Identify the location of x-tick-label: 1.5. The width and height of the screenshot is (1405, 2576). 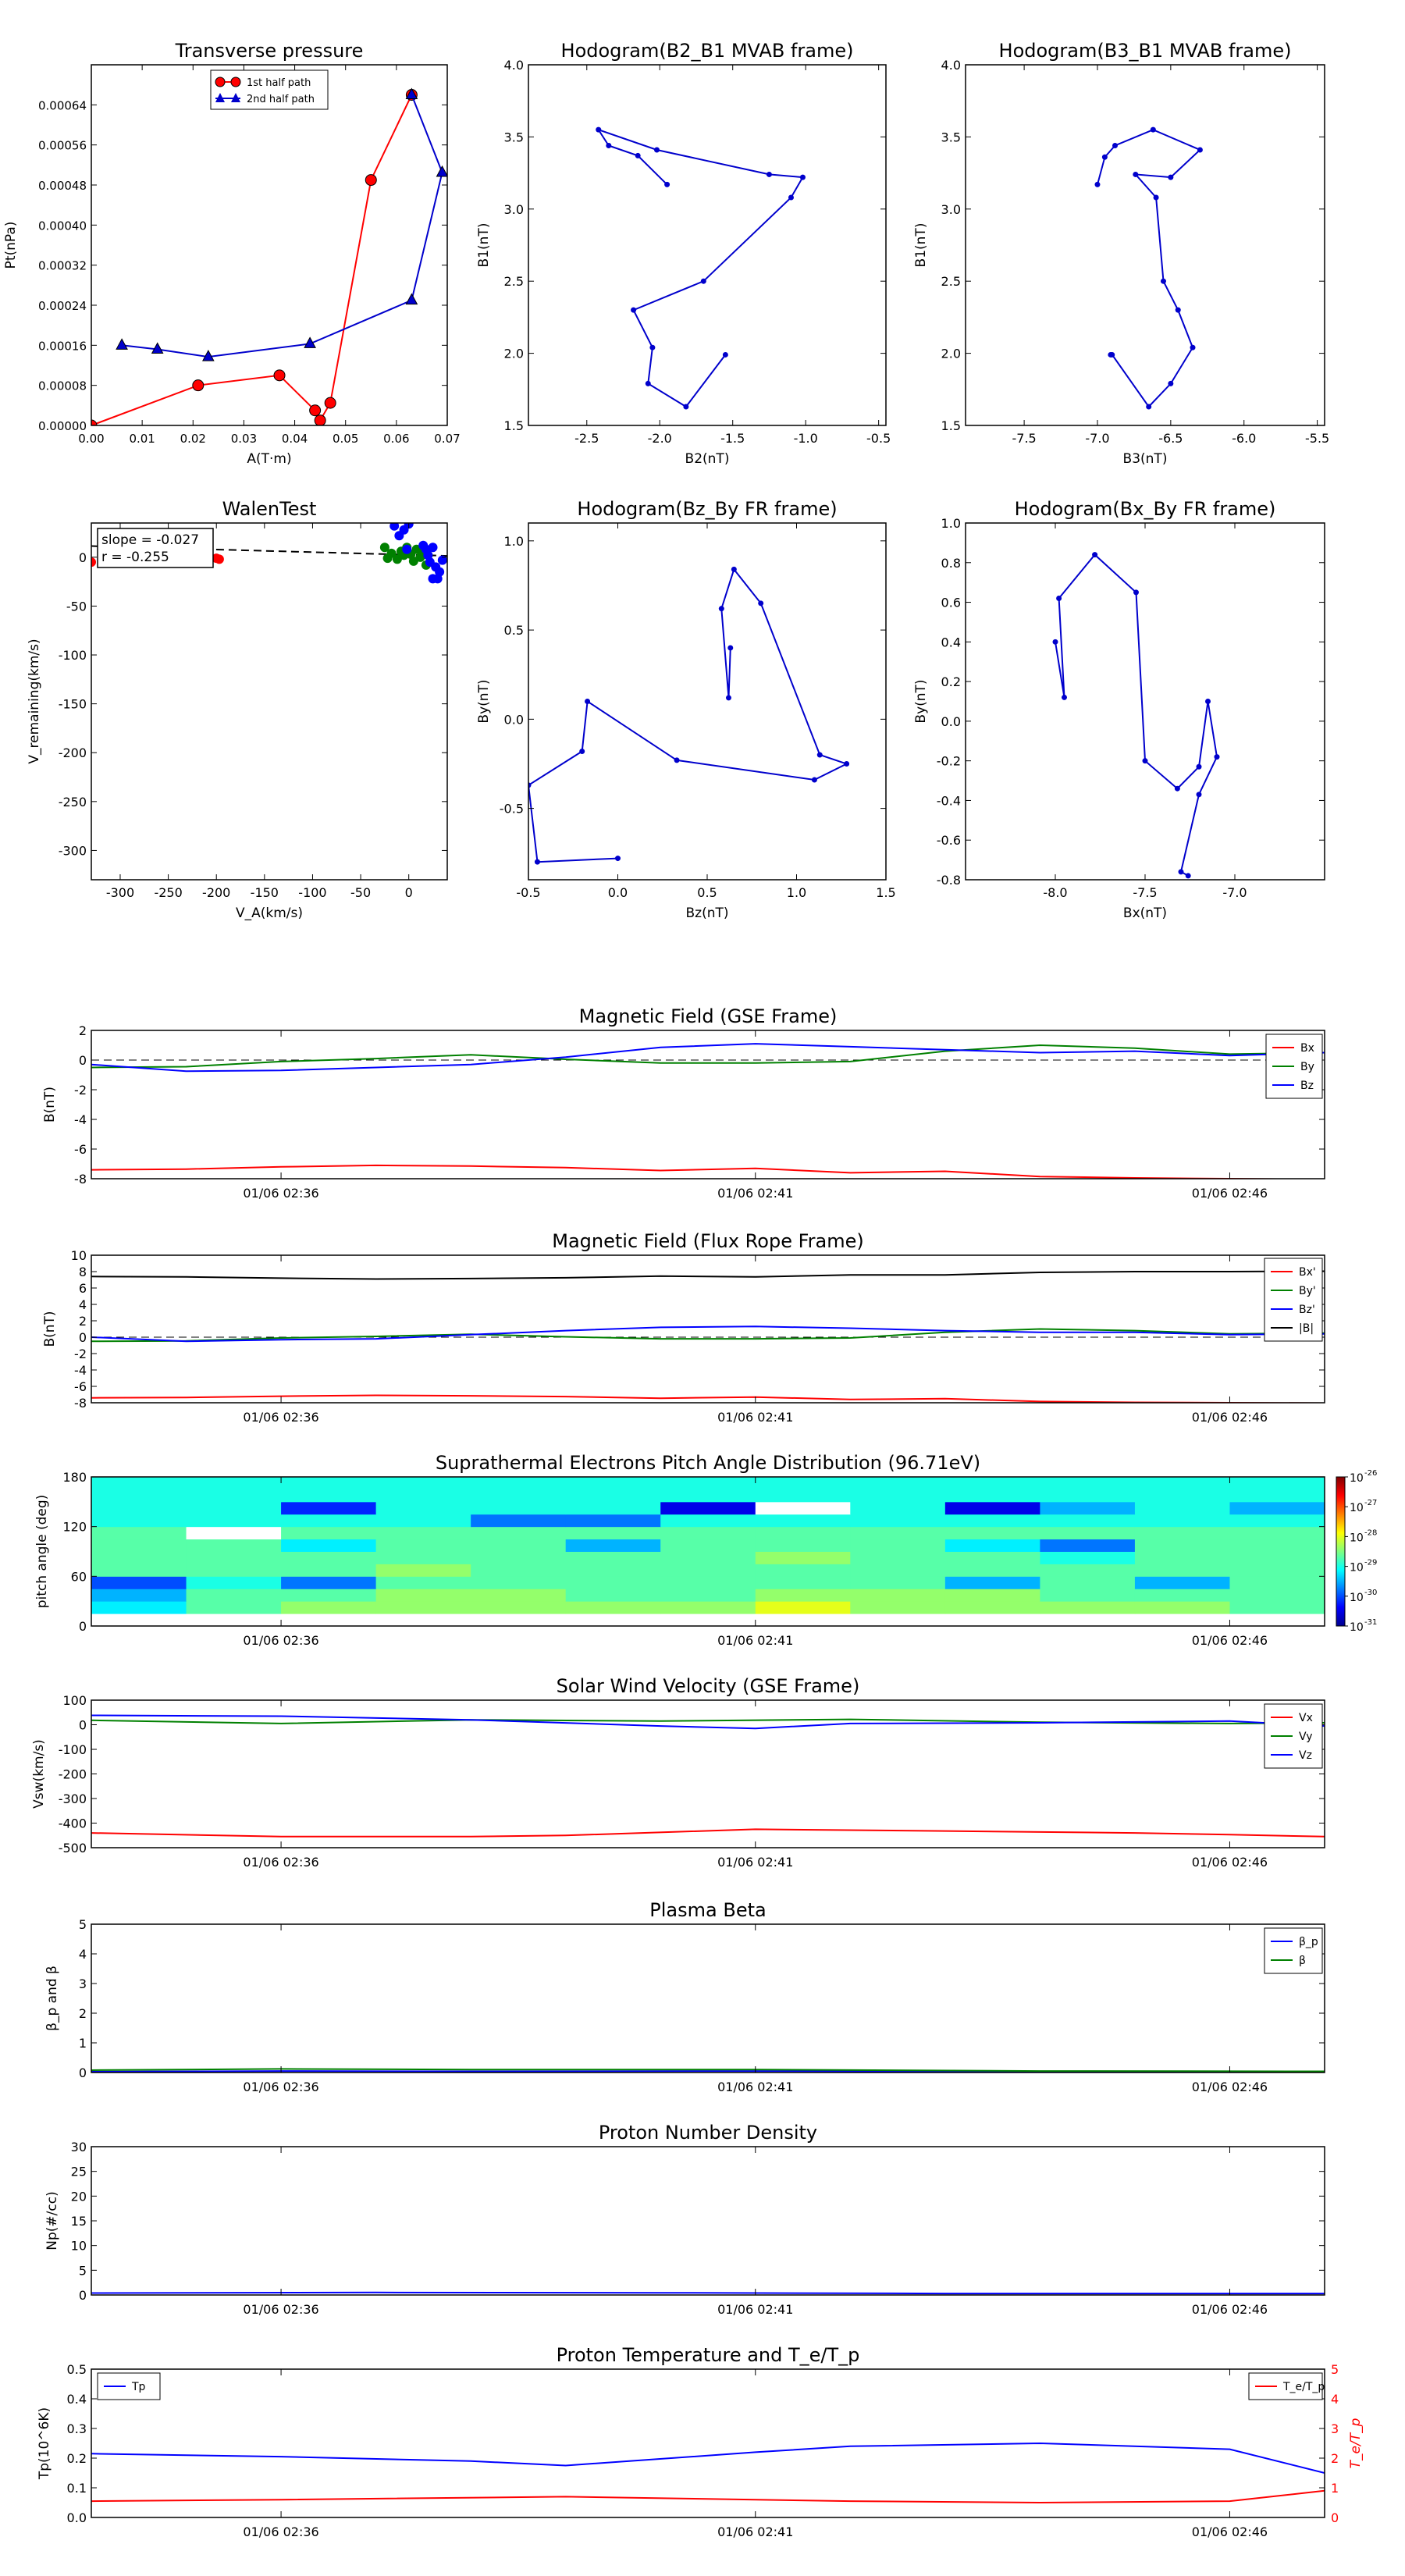
(886, 892).